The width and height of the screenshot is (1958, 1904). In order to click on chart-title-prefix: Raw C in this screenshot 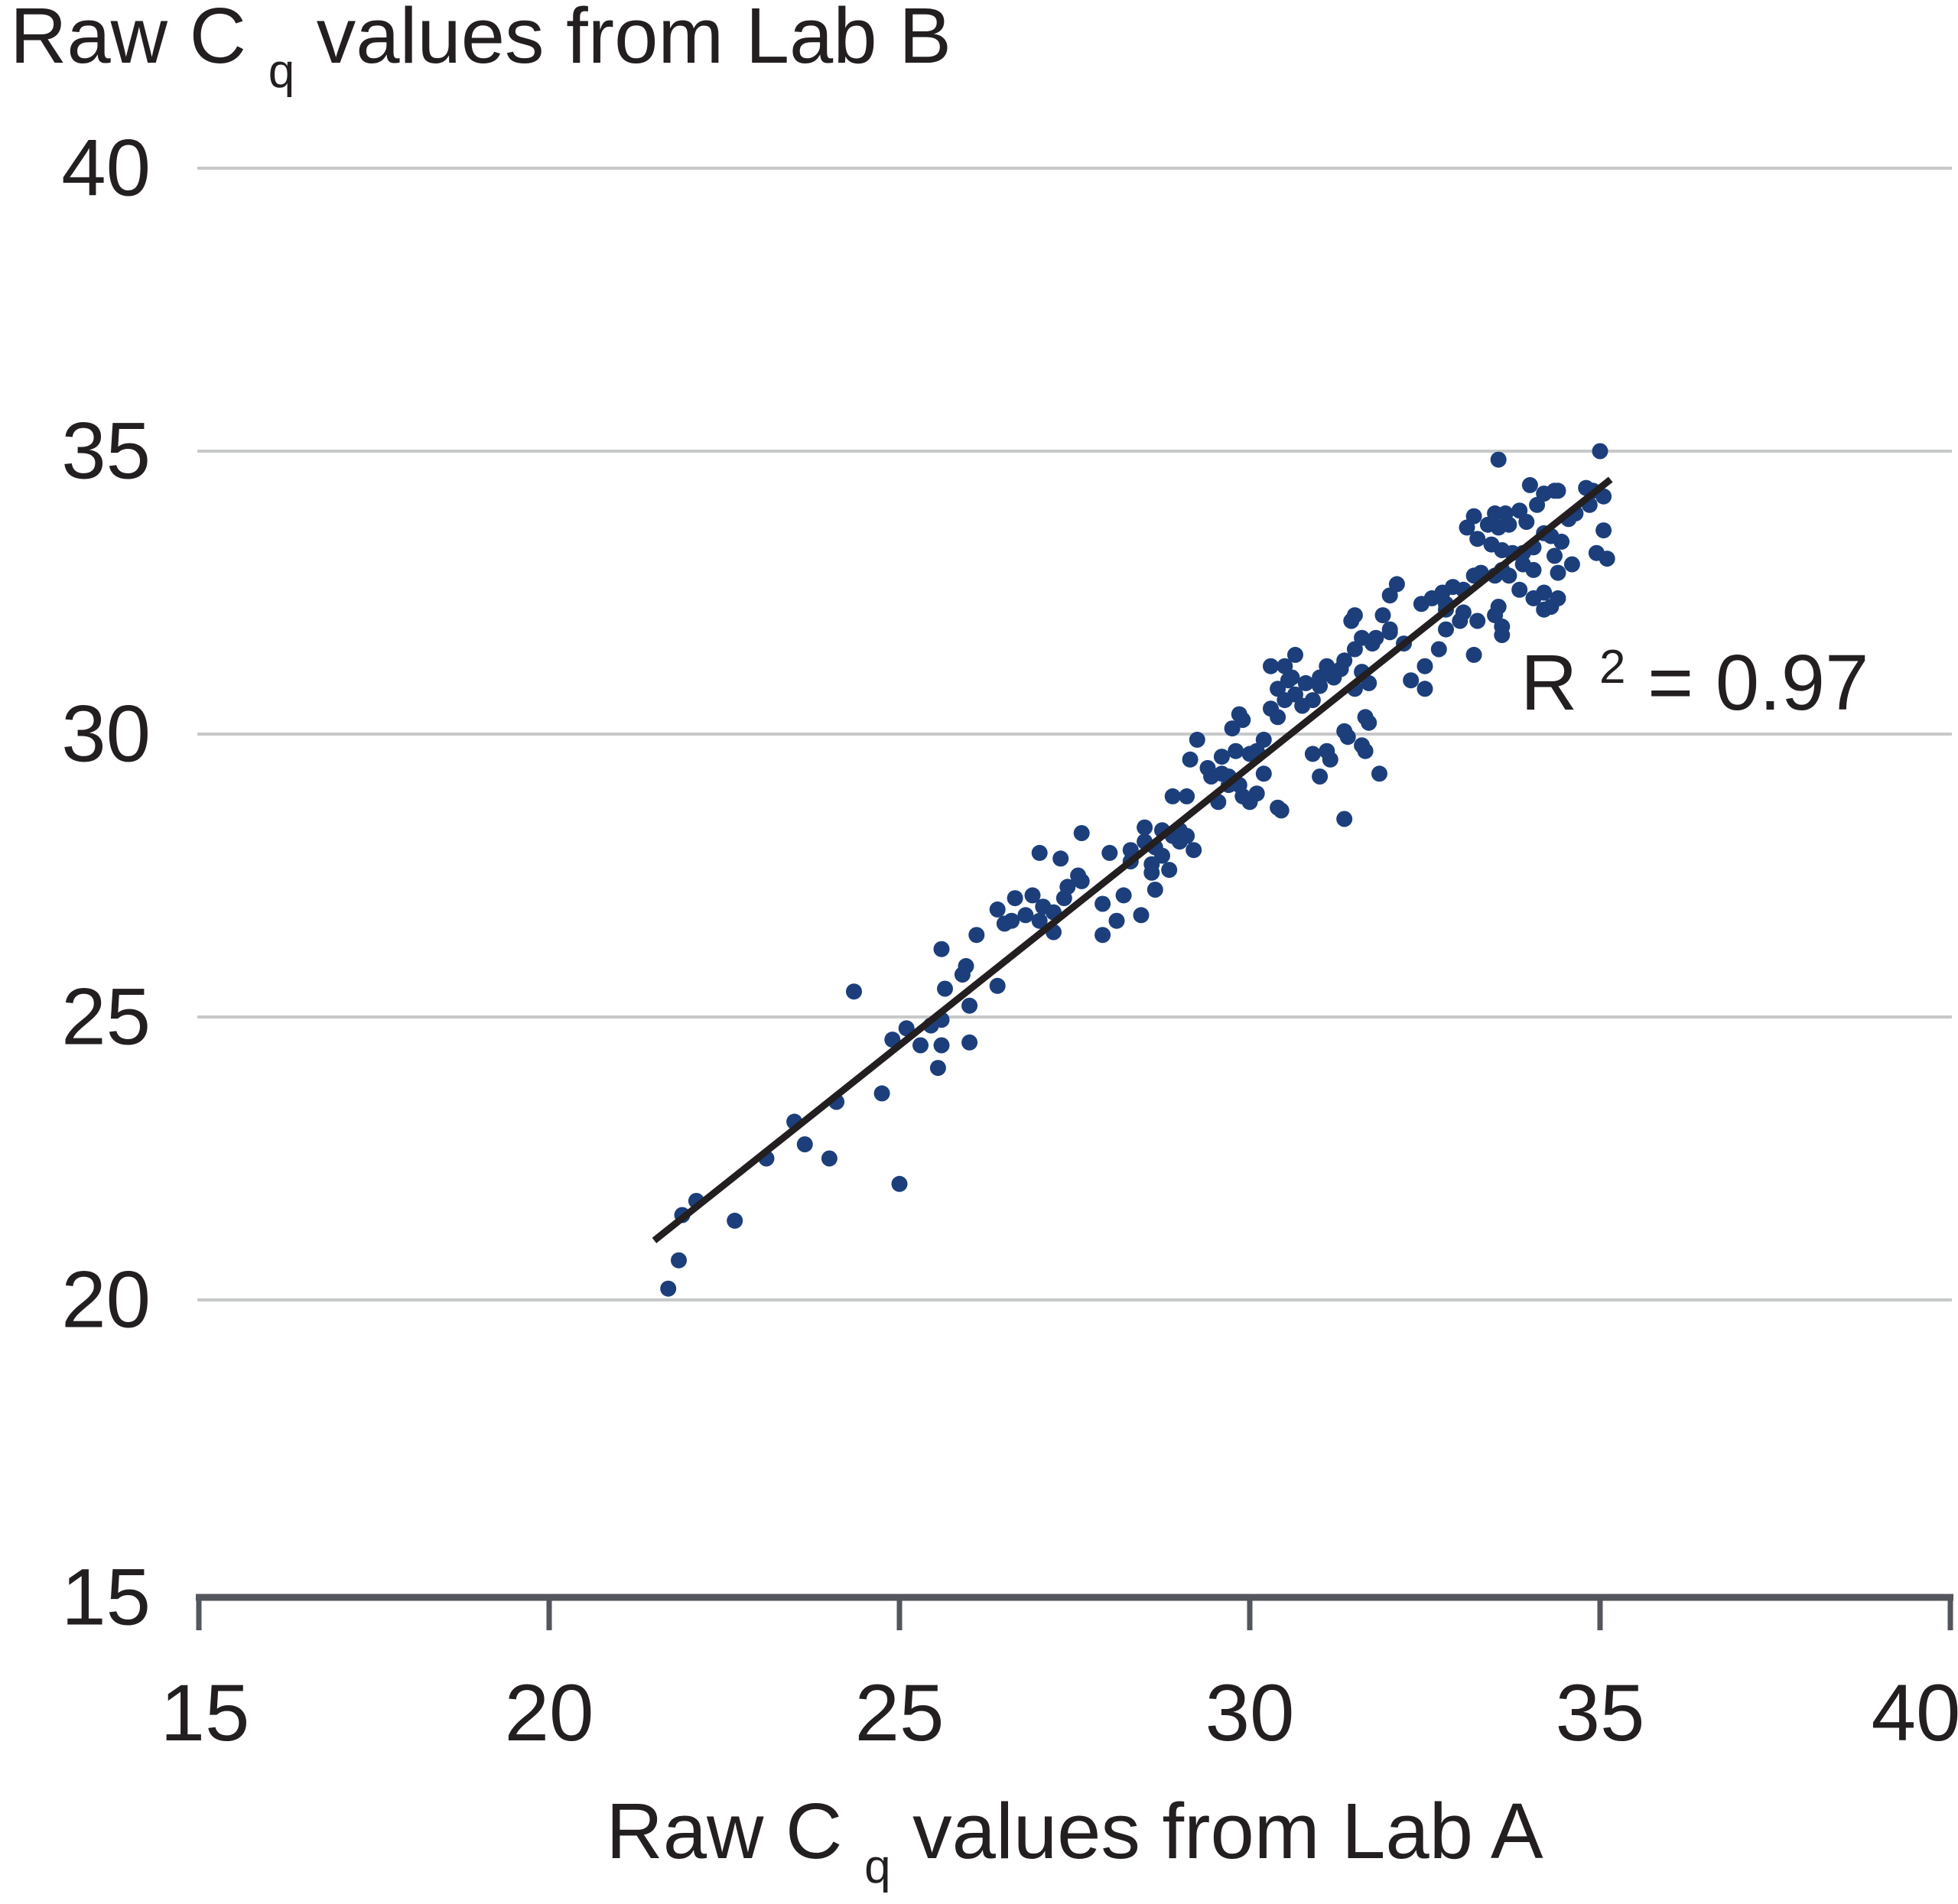, I will do `click(128, 40)`.